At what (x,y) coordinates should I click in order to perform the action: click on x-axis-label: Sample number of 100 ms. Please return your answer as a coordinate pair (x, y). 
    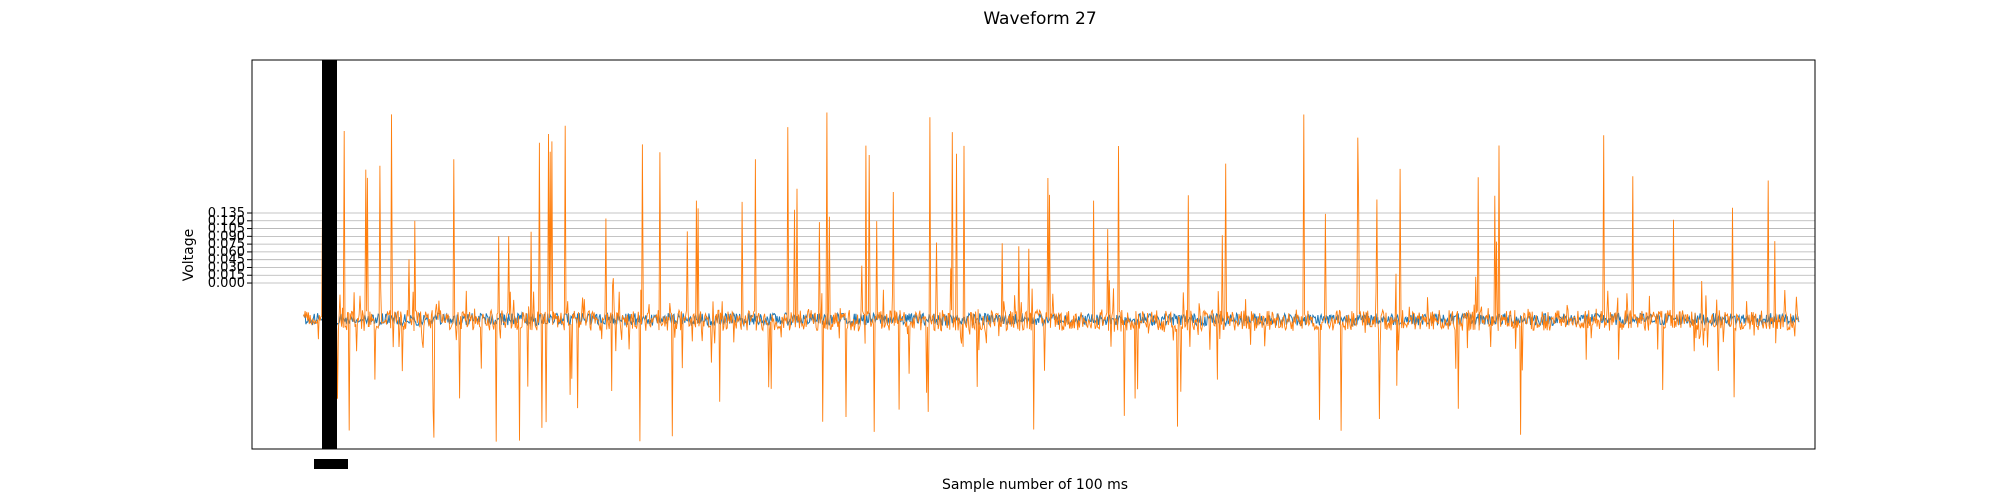
    Looking at the image, I should click on (1035, 485).